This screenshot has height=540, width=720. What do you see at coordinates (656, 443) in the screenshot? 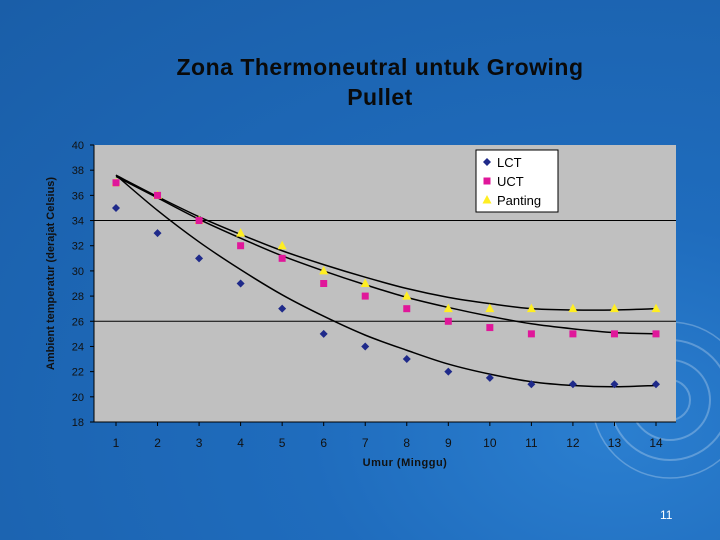
I see `x-tick-label-14: 14` at bounding box center [656, 443].